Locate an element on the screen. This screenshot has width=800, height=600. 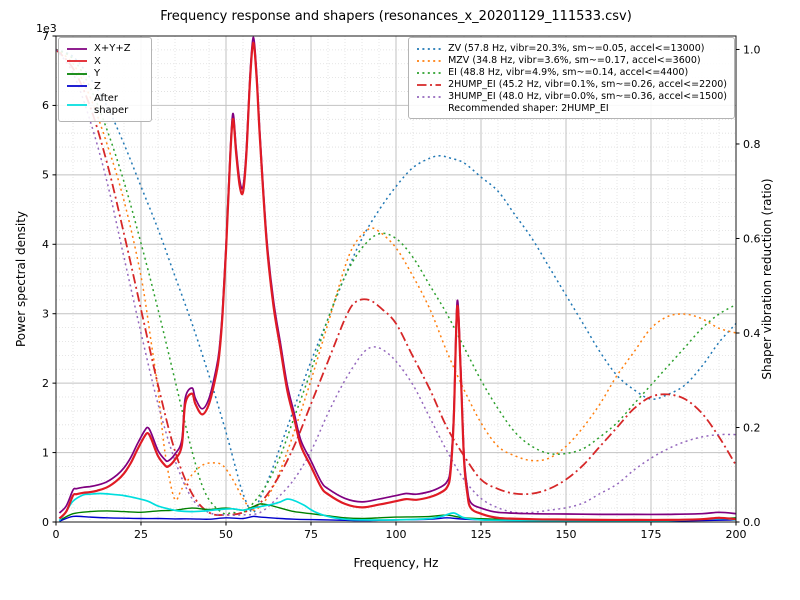
tick-label: 150 is located at coordinates (566, 534).